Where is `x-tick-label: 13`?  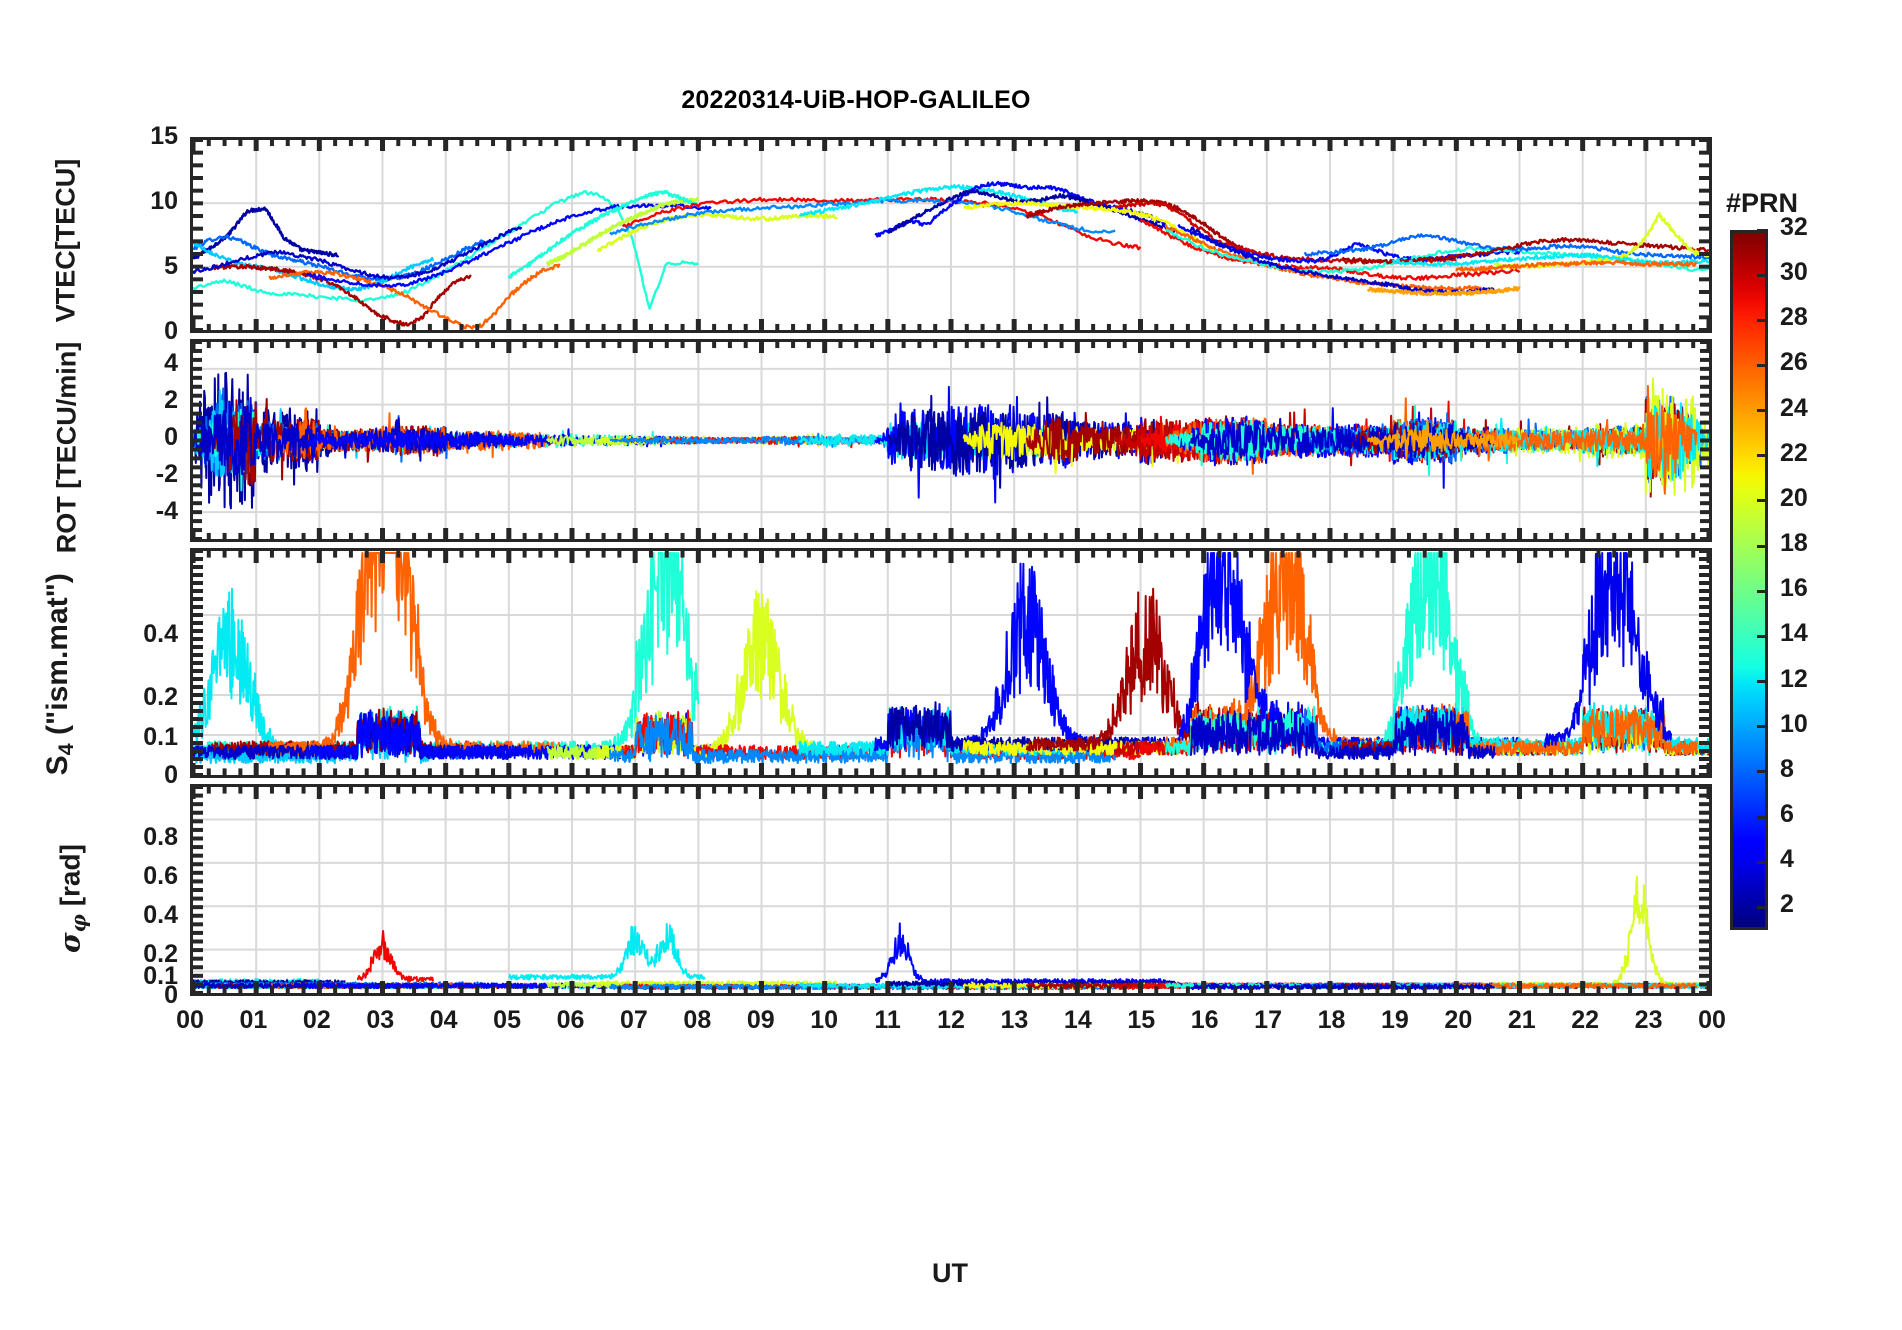
x-tick-label: 13 is located at coordinates (1014, 1020).